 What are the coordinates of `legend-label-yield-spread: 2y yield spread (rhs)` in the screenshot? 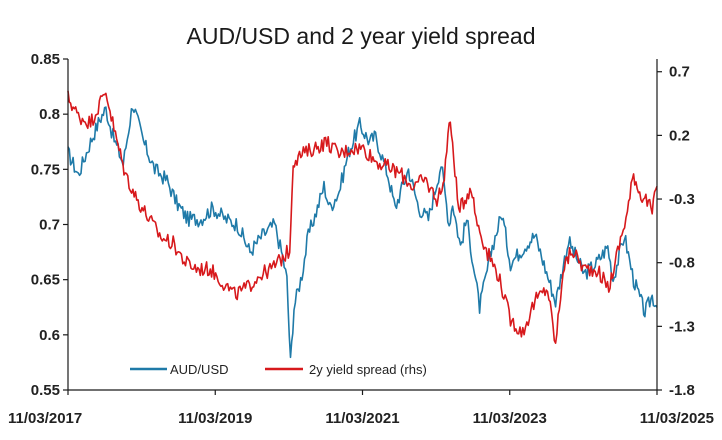 It's located at (368, 369).